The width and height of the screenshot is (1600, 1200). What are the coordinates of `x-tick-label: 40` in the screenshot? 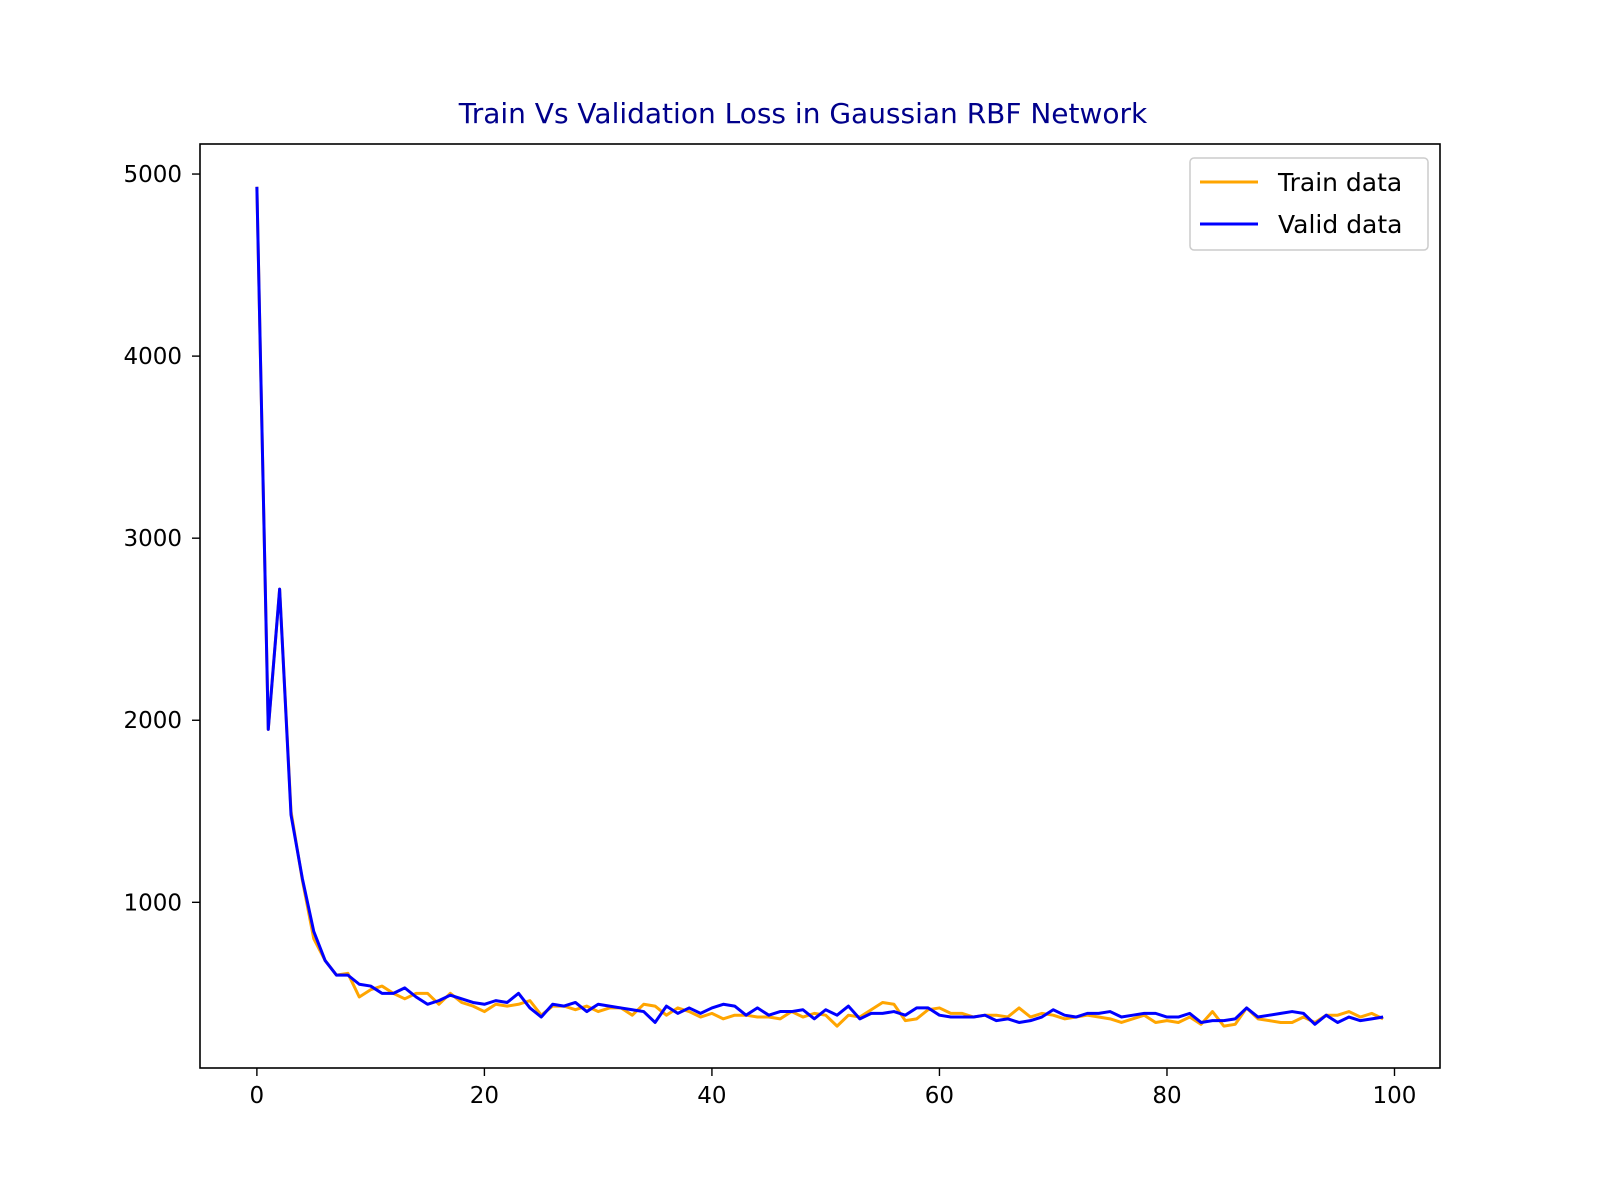 It's located at (711, 1096).